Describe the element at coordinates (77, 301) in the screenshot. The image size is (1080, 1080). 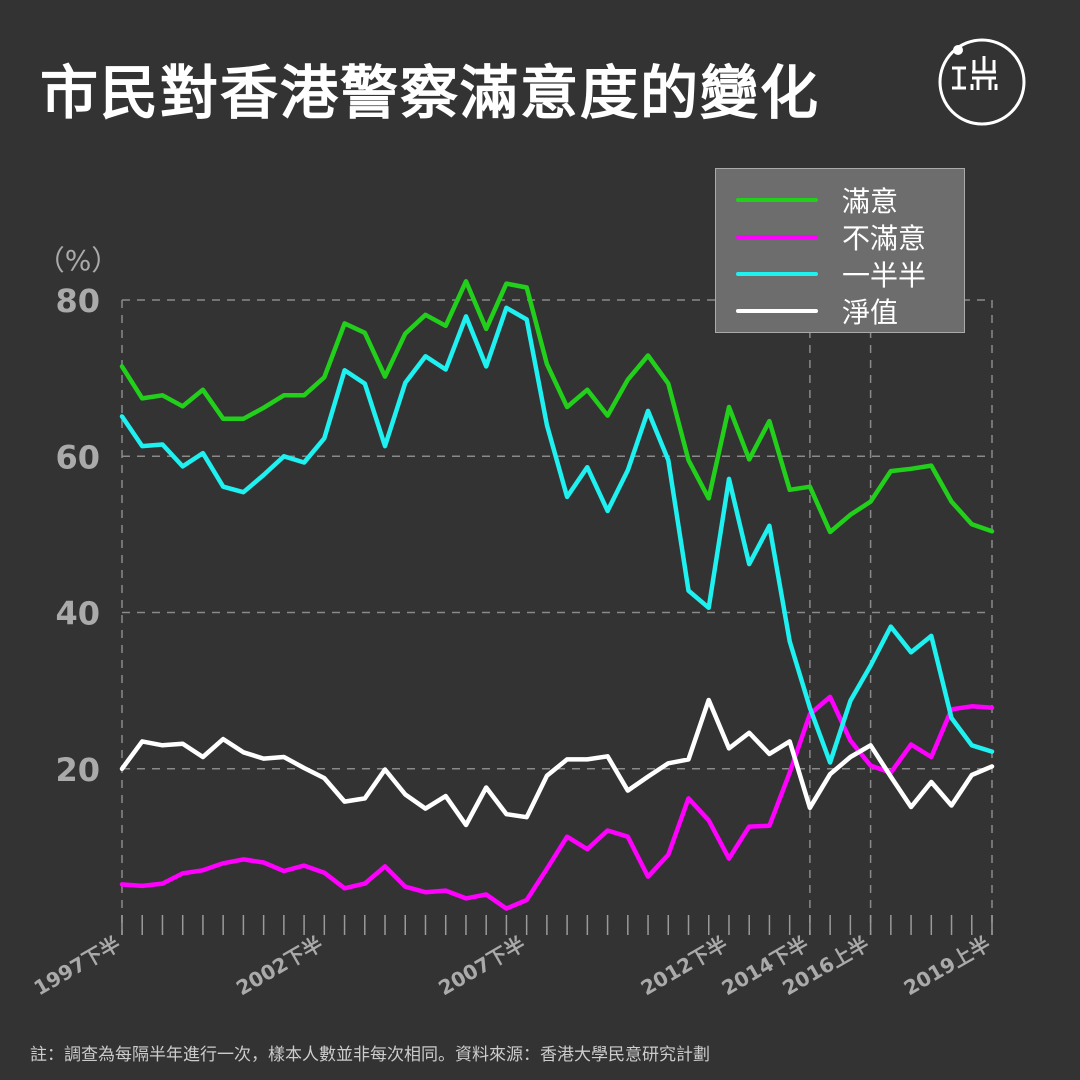
I see `y-tick-label: 80` at that location.